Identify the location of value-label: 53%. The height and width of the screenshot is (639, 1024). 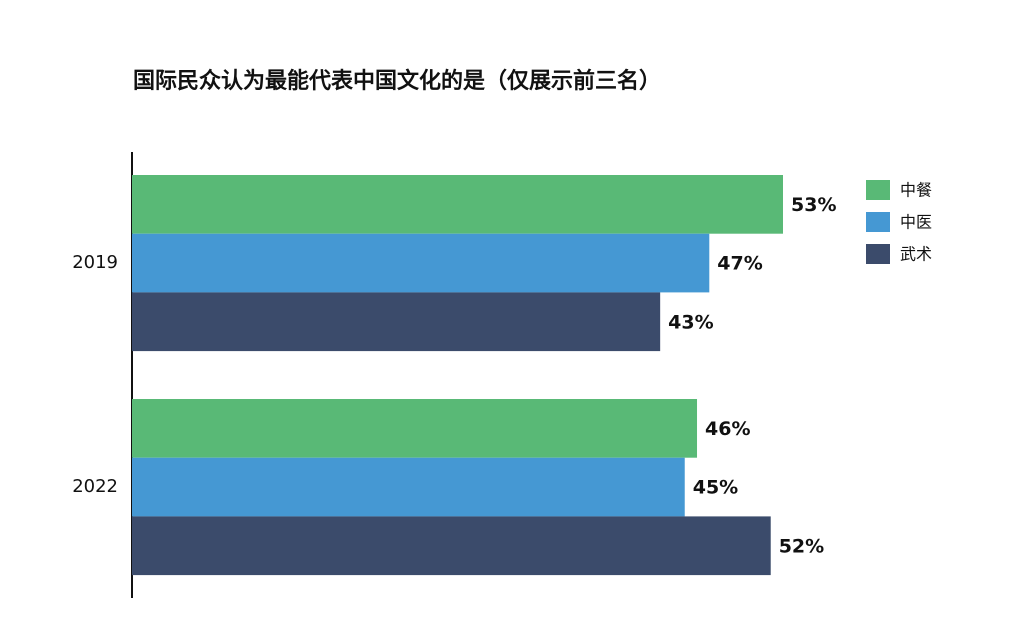
(813, 205).